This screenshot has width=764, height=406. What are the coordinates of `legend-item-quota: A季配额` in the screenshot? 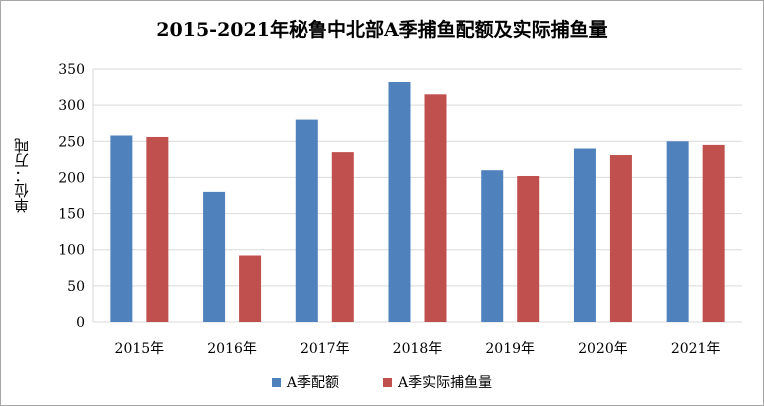 It's located at (305, 382).